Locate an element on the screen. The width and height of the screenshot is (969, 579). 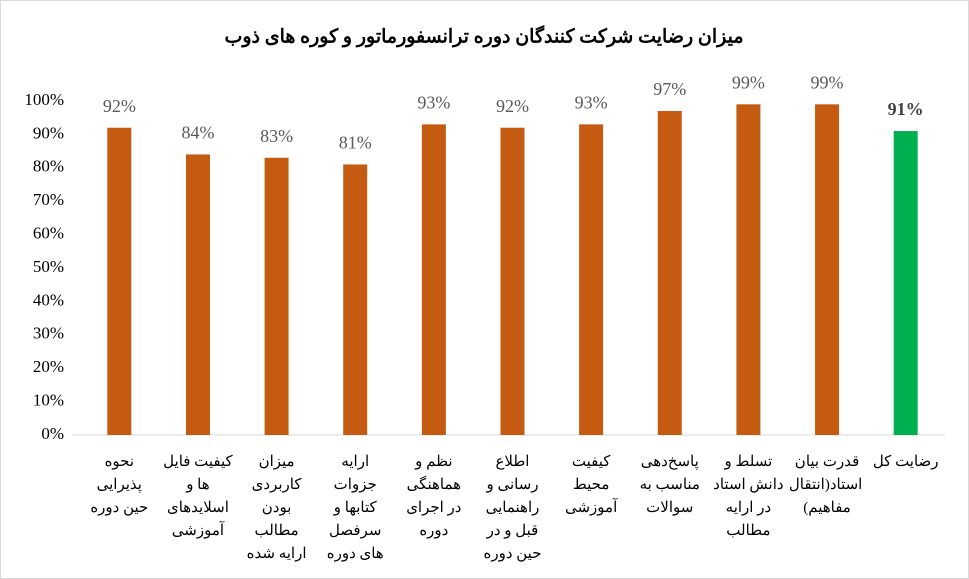
x-tick-label: میزان کاربردی بودن مطالب ارایه شده is located at coordinates (276, 508).